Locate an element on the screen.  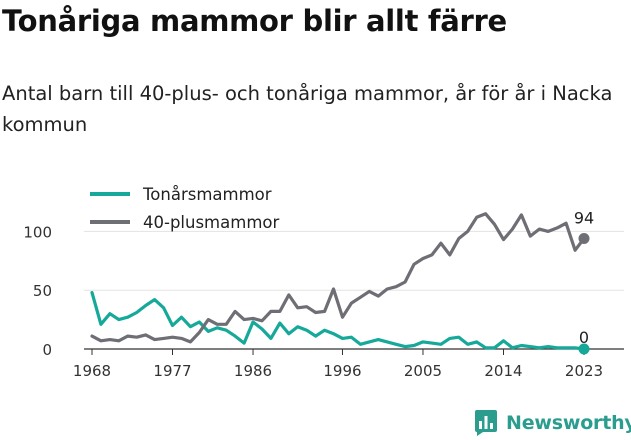
legend-label: Tonårsmammor is located at coordinates (207, 194).